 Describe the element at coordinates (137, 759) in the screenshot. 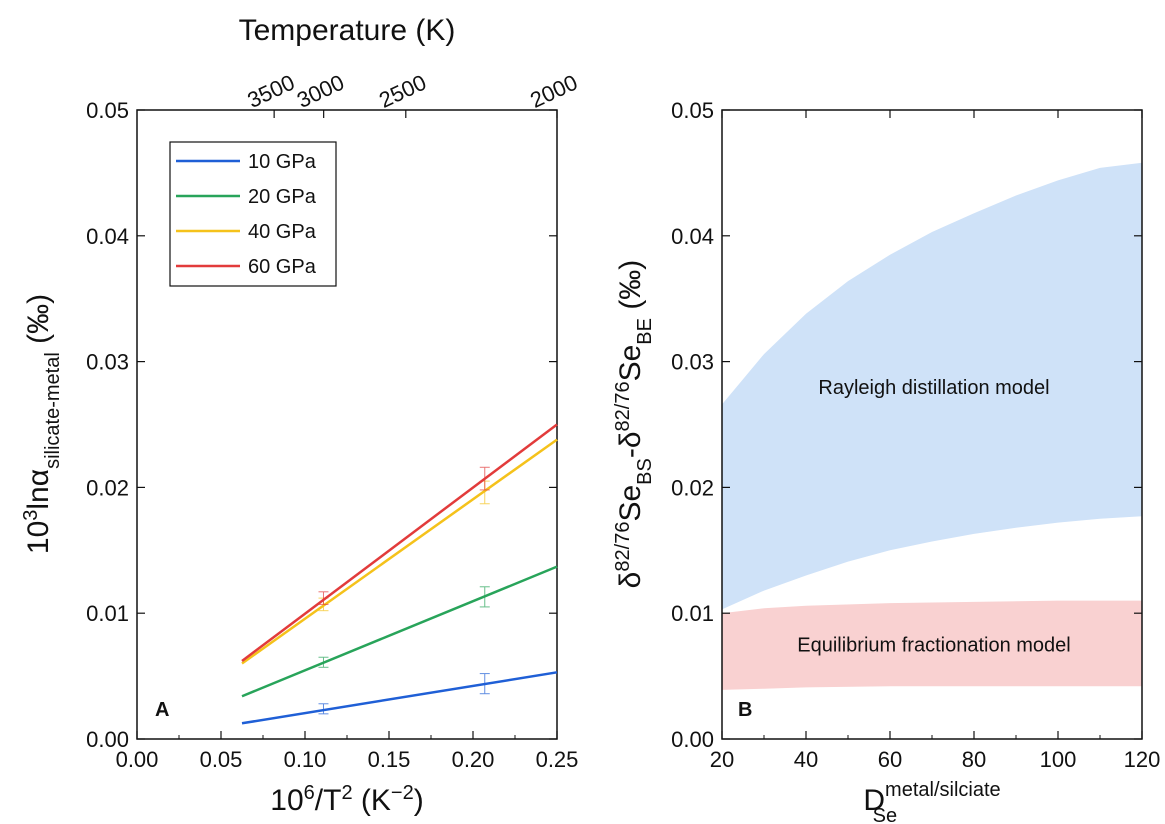

I see `x-tick-label: 0.00` at that location.